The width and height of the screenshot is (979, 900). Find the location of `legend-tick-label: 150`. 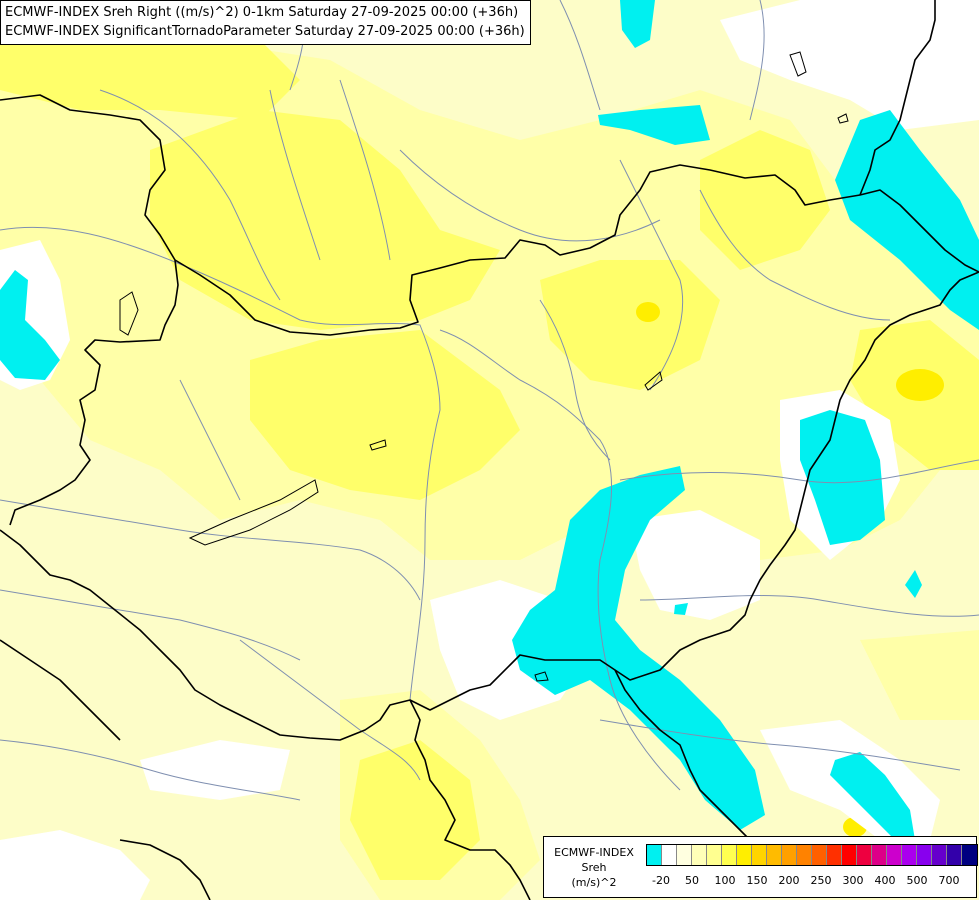

legend-tick-label: 150 is located at coordinates (757, 880).